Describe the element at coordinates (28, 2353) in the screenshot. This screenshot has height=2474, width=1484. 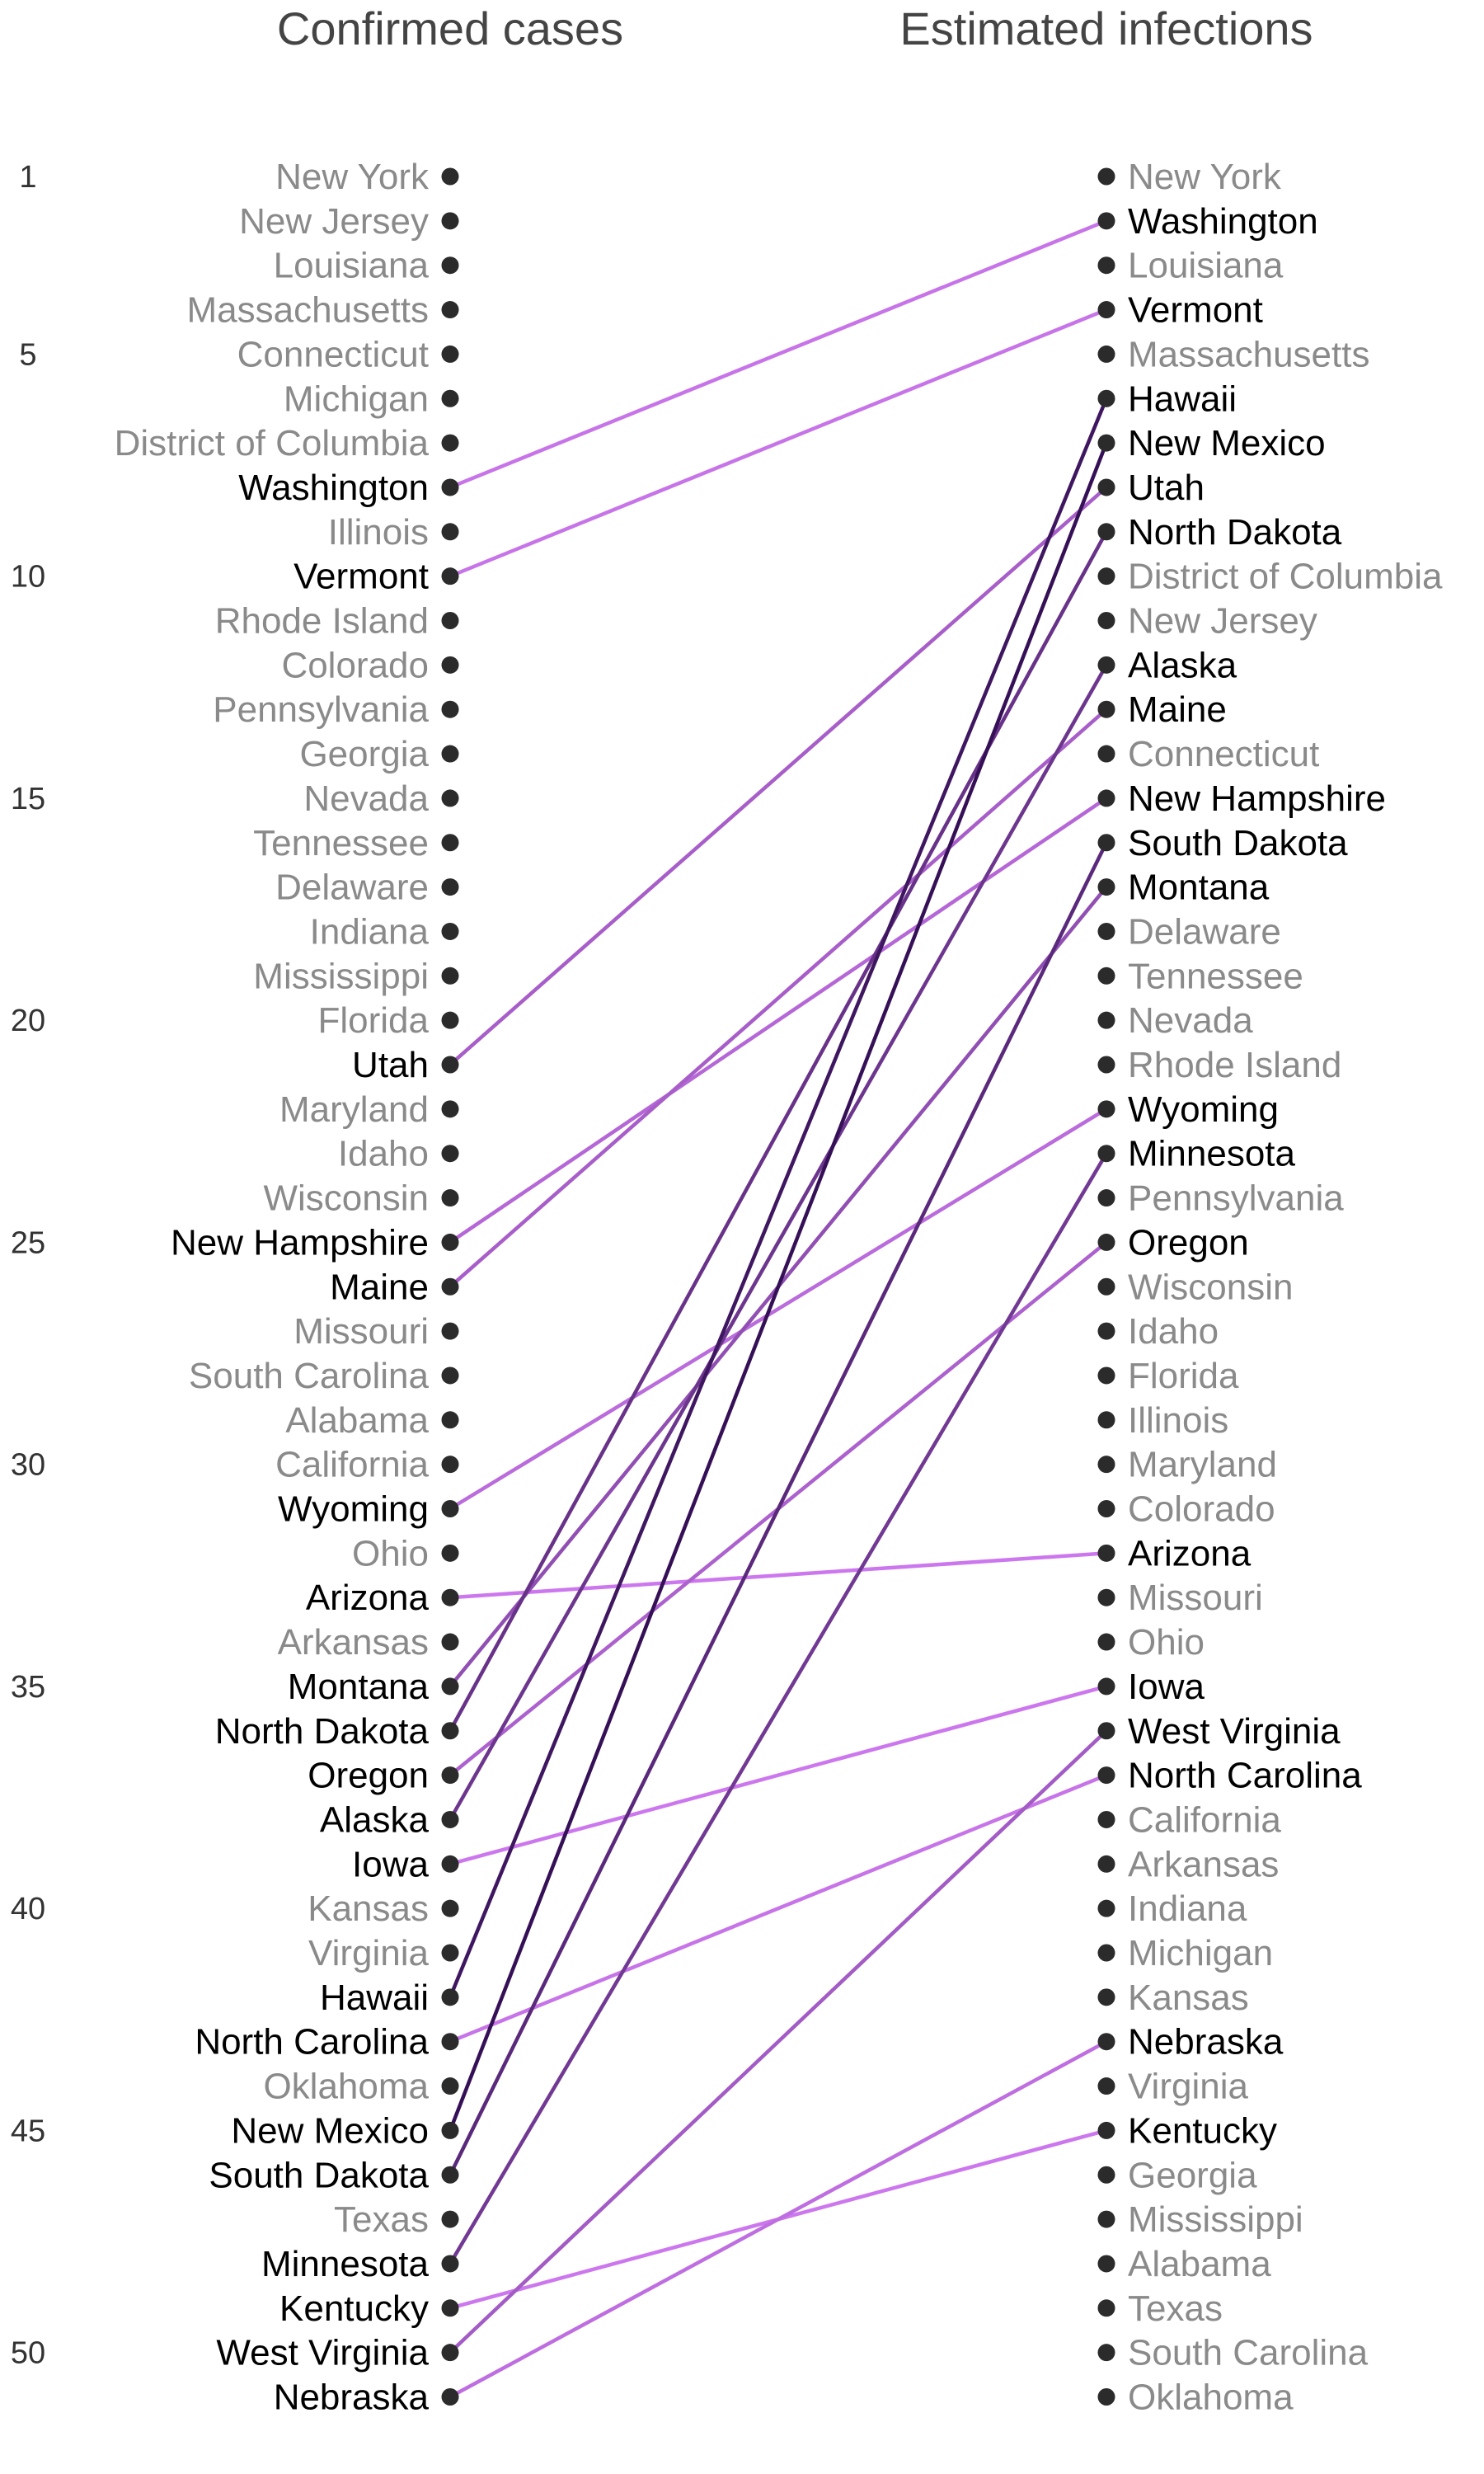
I see `rank-tick-50: 50` at that location.